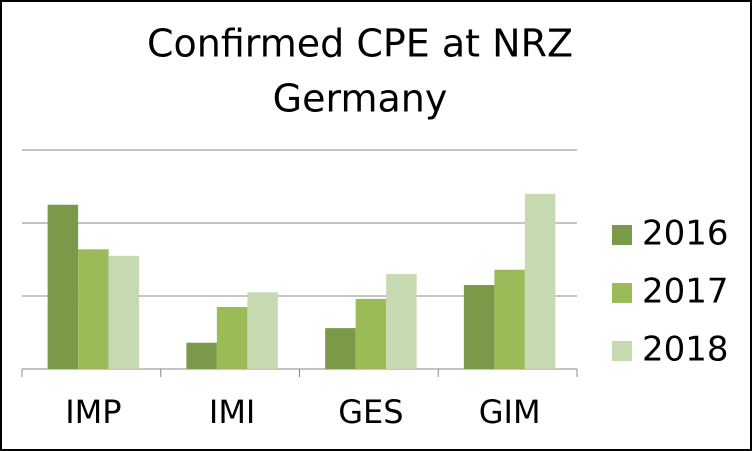 This screenshot has height=451, width=752. I want to click on legend-label: 2016, so click(685, 234).